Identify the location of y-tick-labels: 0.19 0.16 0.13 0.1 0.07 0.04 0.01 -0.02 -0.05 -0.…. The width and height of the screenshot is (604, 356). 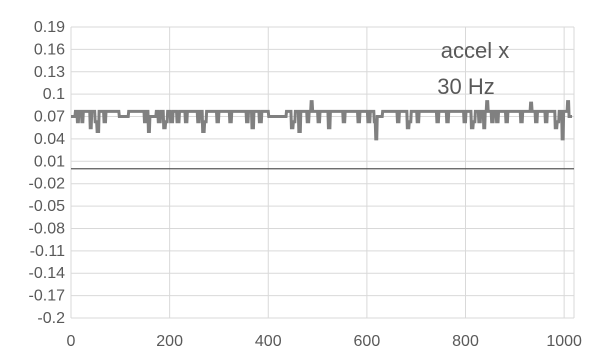
(47, 173).